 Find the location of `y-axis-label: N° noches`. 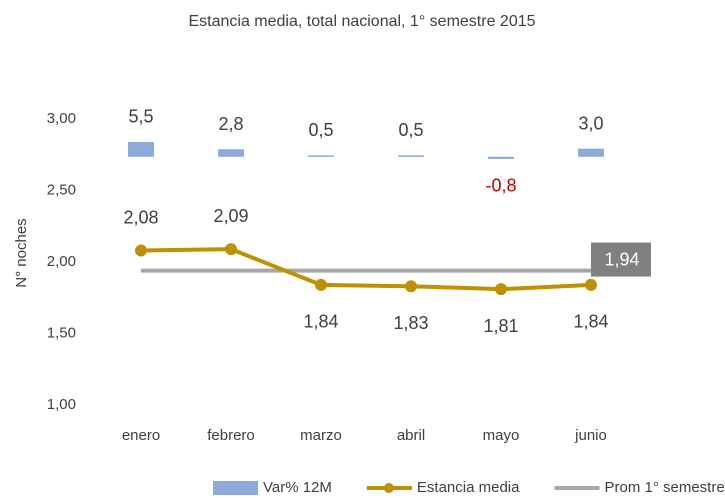

y-axis-label: N° noches is located at coordinates (21, 252).